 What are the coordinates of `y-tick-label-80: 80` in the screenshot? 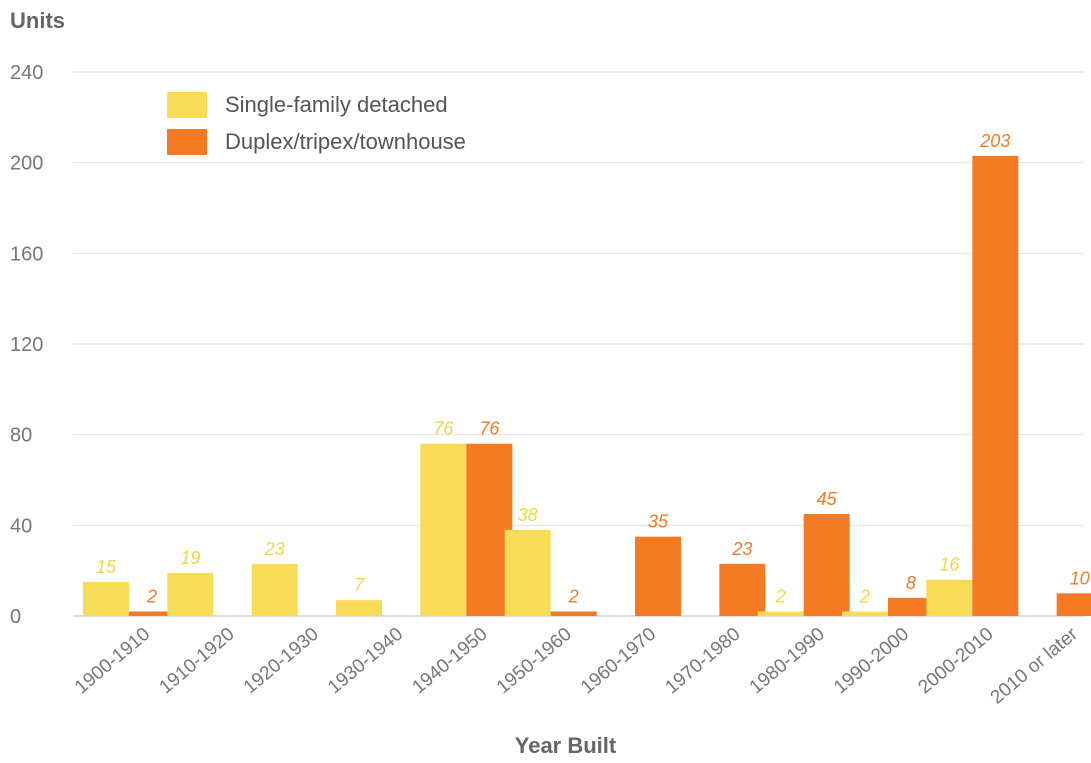 It's located at (21, 436).